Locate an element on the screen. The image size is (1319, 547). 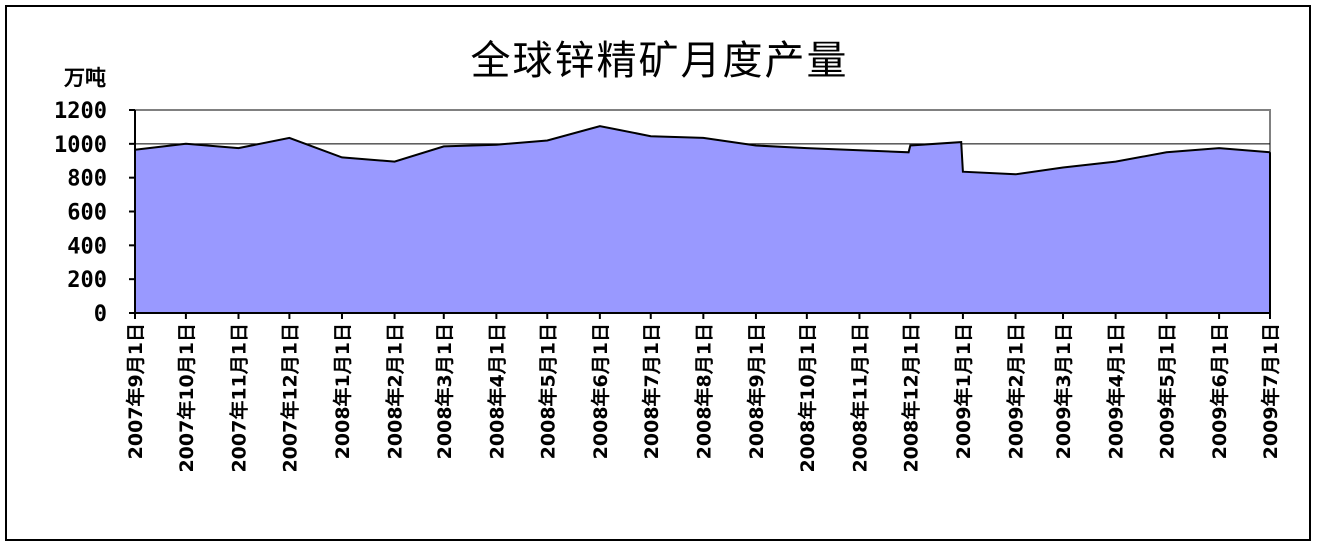
series-line is located at coordinates (702, 150).